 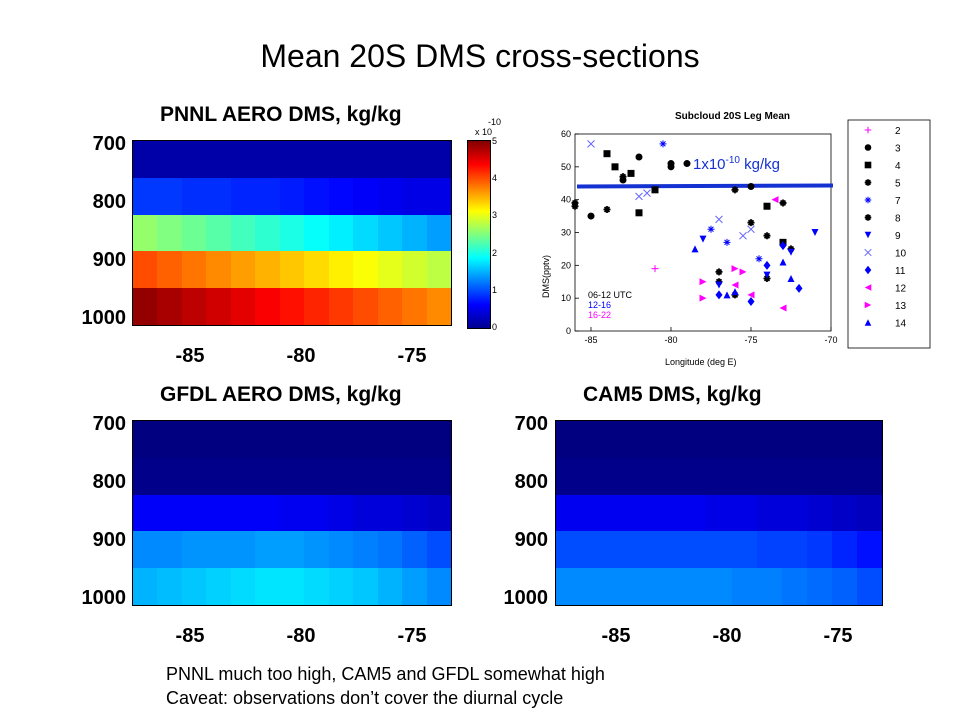 I want to click on slide-title: Mean 20S DMS cross-sections, so click(x=480, y=56).